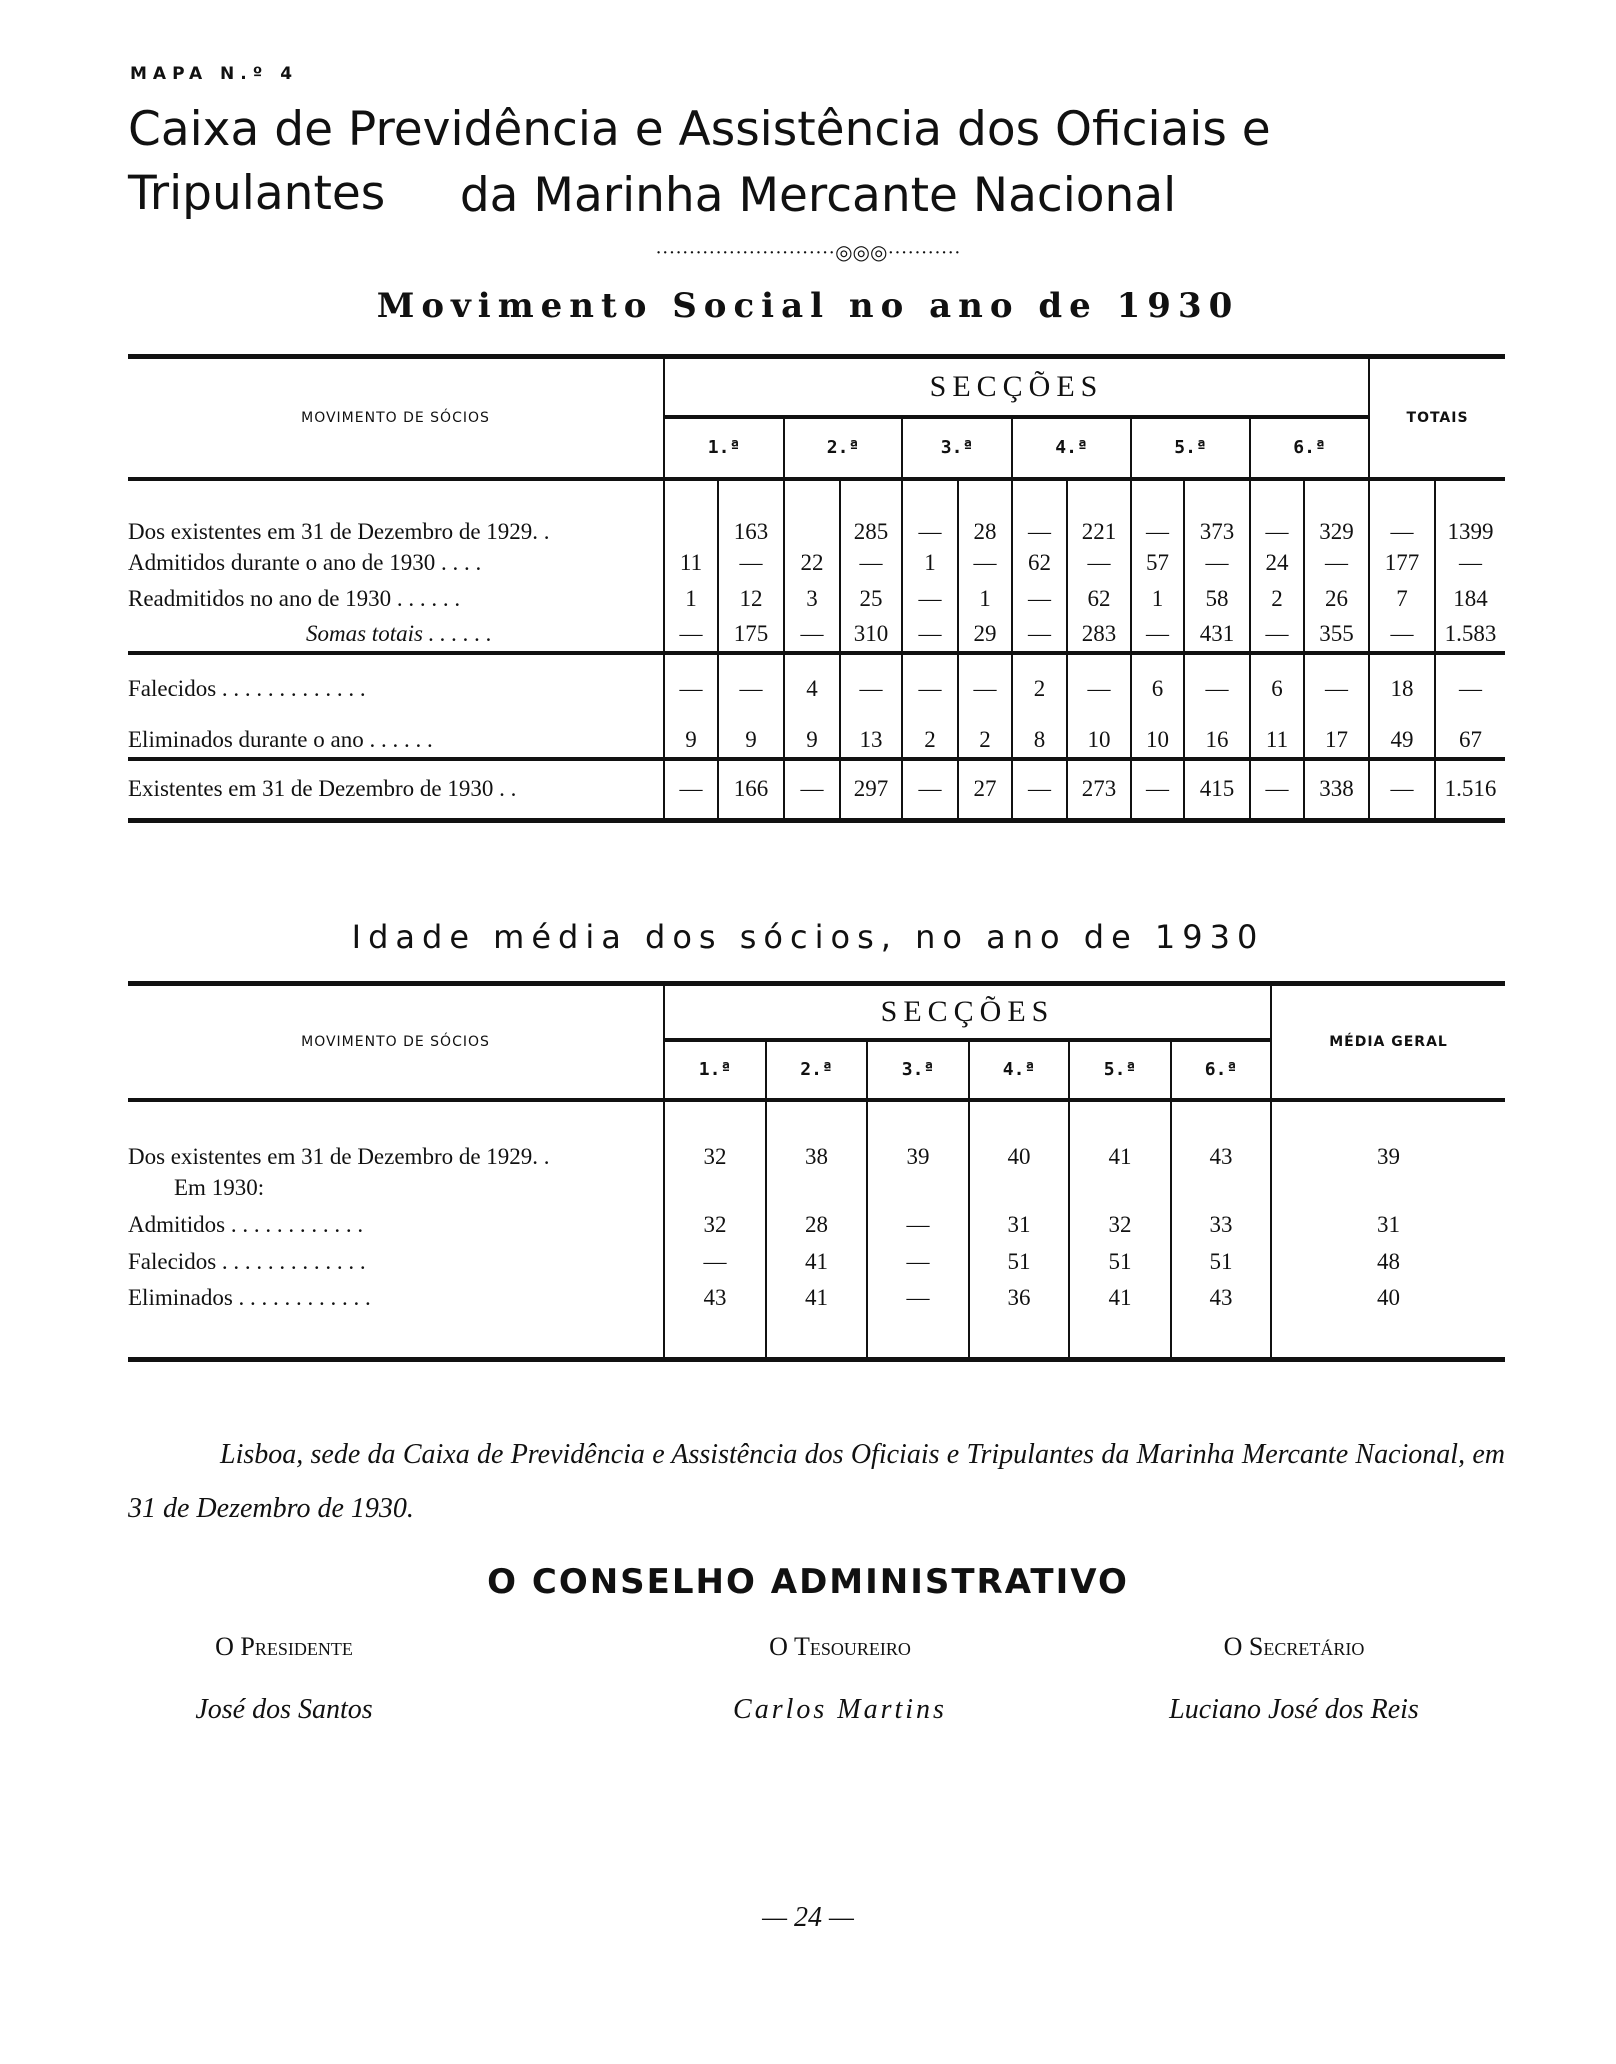  What do you see at coordinates (1220, 1261) in the screenshot?
I see `cell-value: 51` at bounding box center [1220, 1261].